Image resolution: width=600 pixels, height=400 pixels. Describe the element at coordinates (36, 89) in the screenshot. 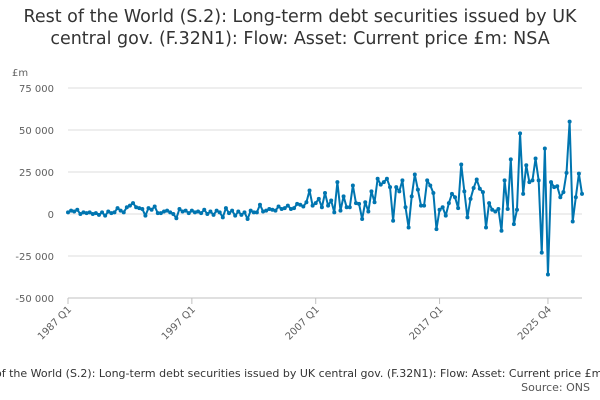

I see `y-tick-label: 75 000` at that location.